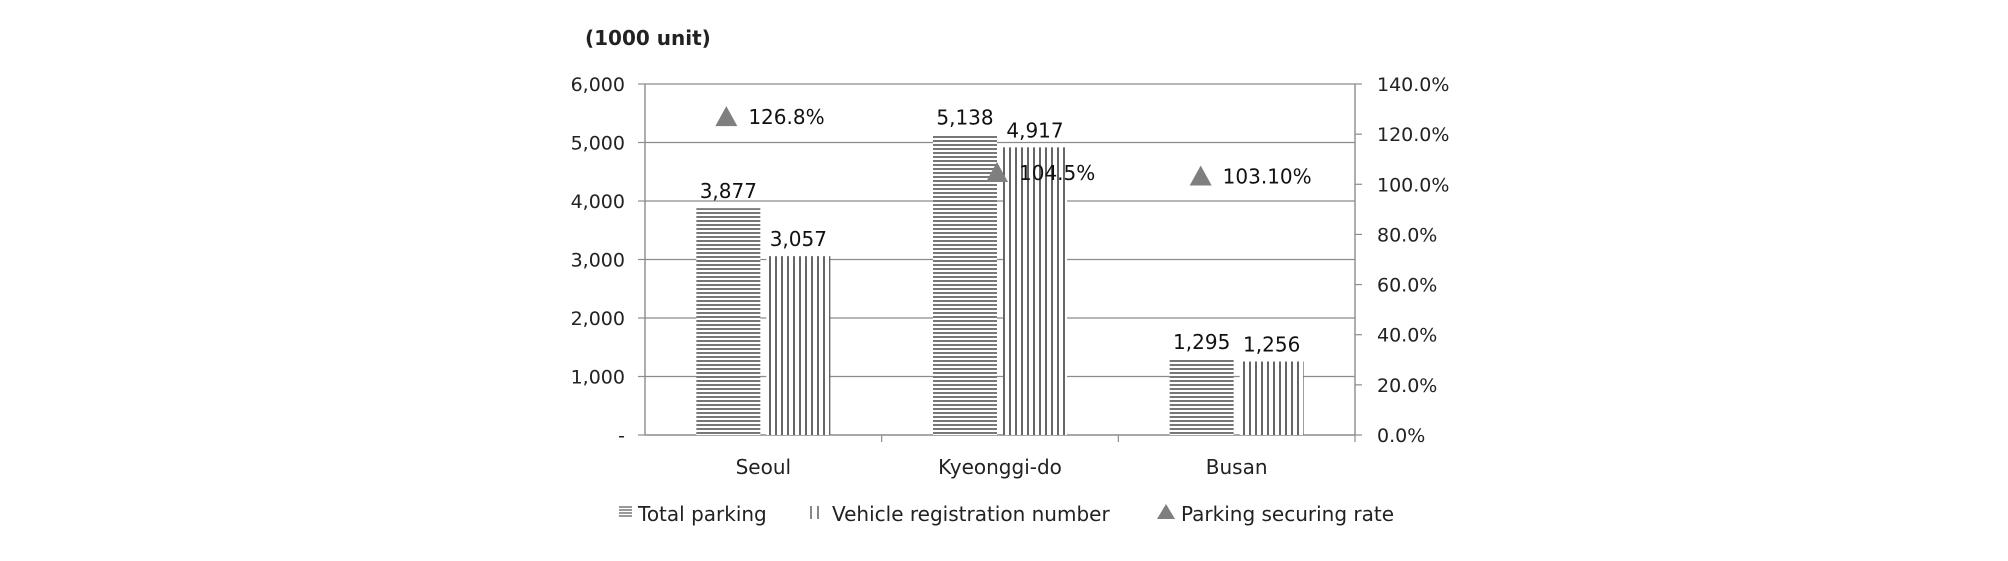 This screenshot has width=2008, height=561. What do you see at coordinates (598, 319) in the screenshot?
I see `y-left-tick-label: 2,000` at bounding box center [598, 319].